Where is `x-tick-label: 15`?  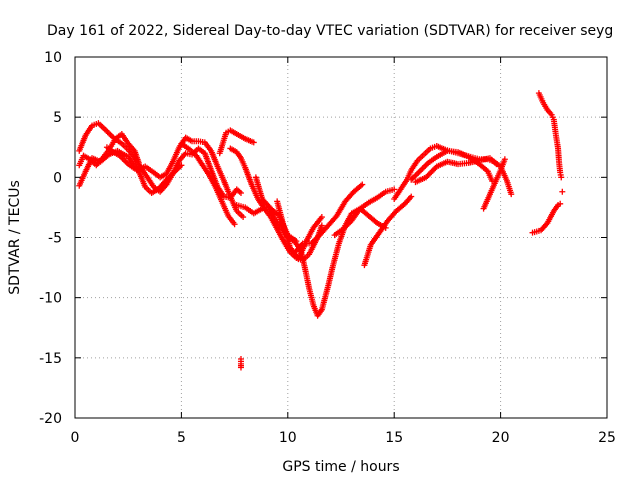 x-tick-label: 15 is located at coordinates (394, 438).